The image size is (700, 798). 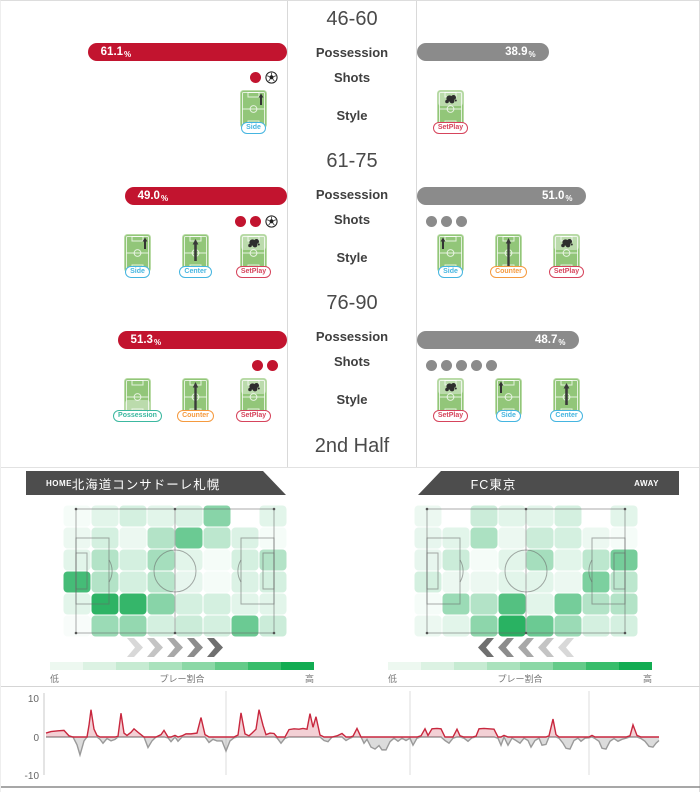 I want to click on setplay-cluster-icon, so click(x=451, y=99).